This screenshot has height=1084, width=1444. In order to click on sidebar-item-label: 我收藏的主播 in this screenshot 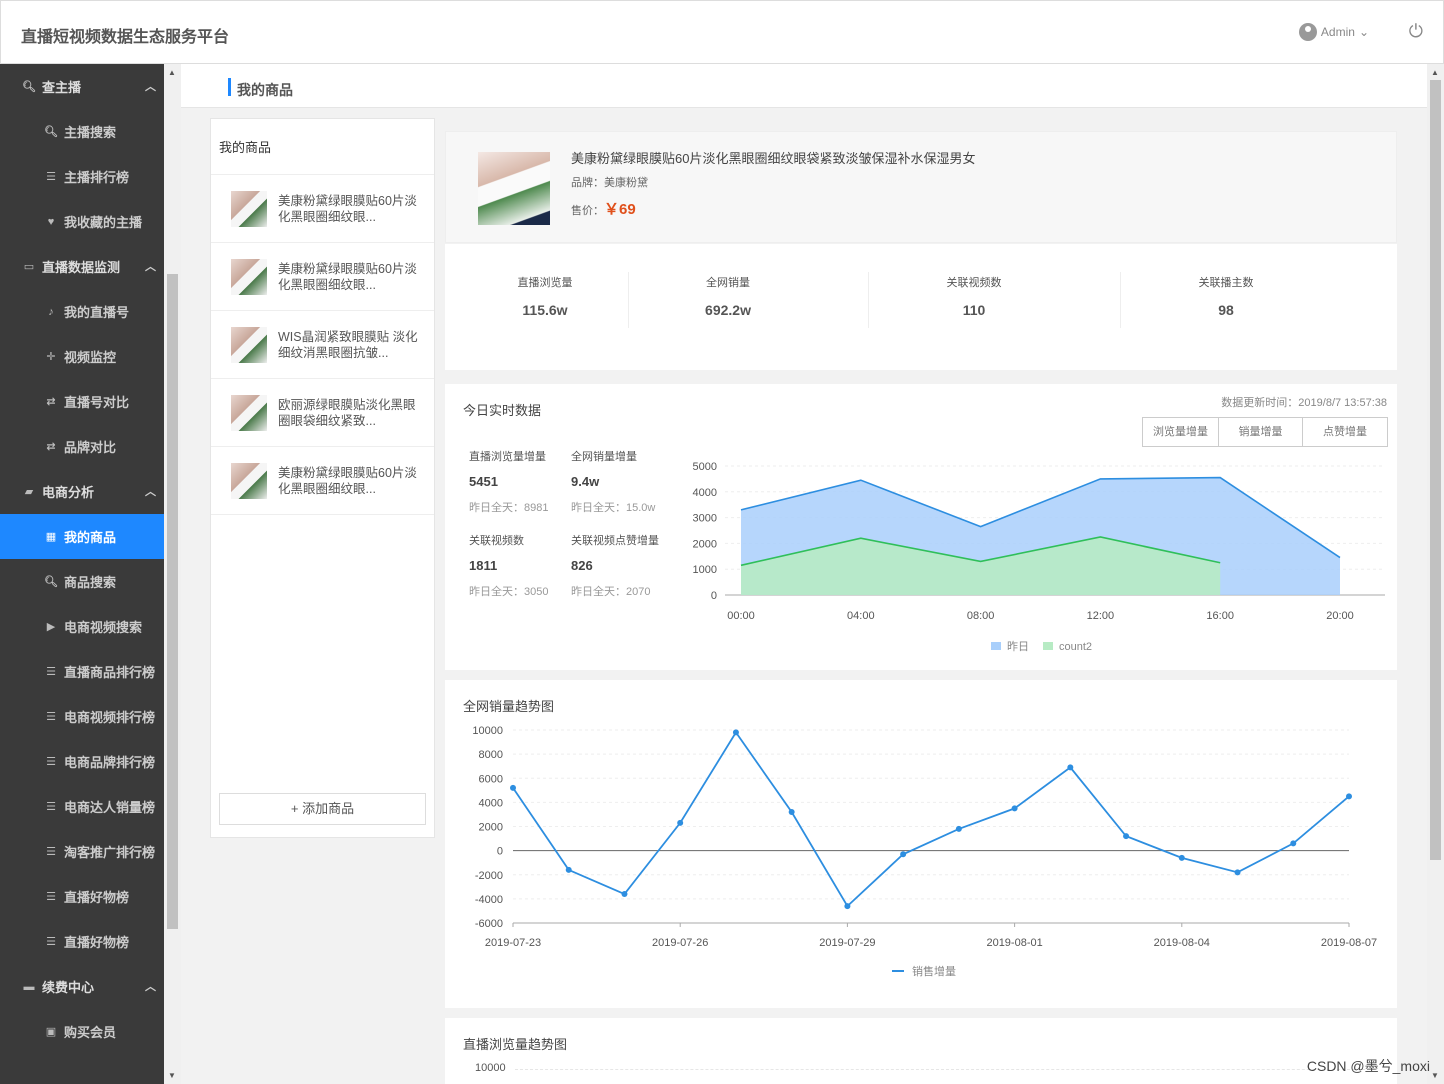, I will do `click(103, 222)`.